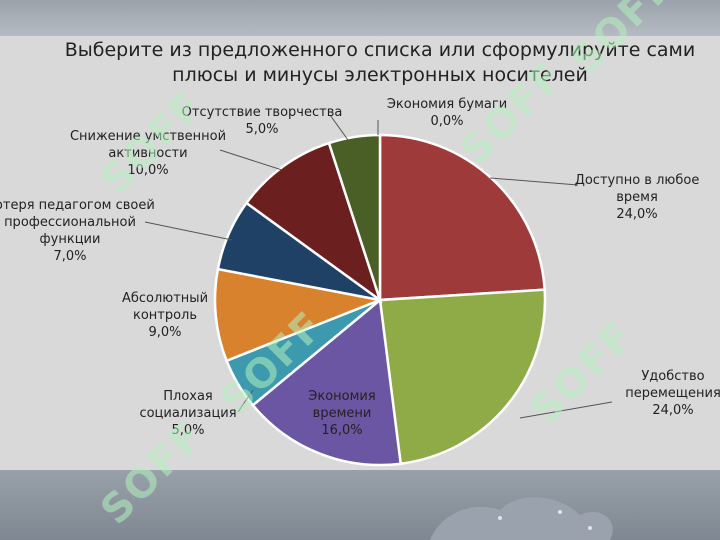  I want to click on slice-label: Экономия бумаги 0,0%, so click(447, 113).